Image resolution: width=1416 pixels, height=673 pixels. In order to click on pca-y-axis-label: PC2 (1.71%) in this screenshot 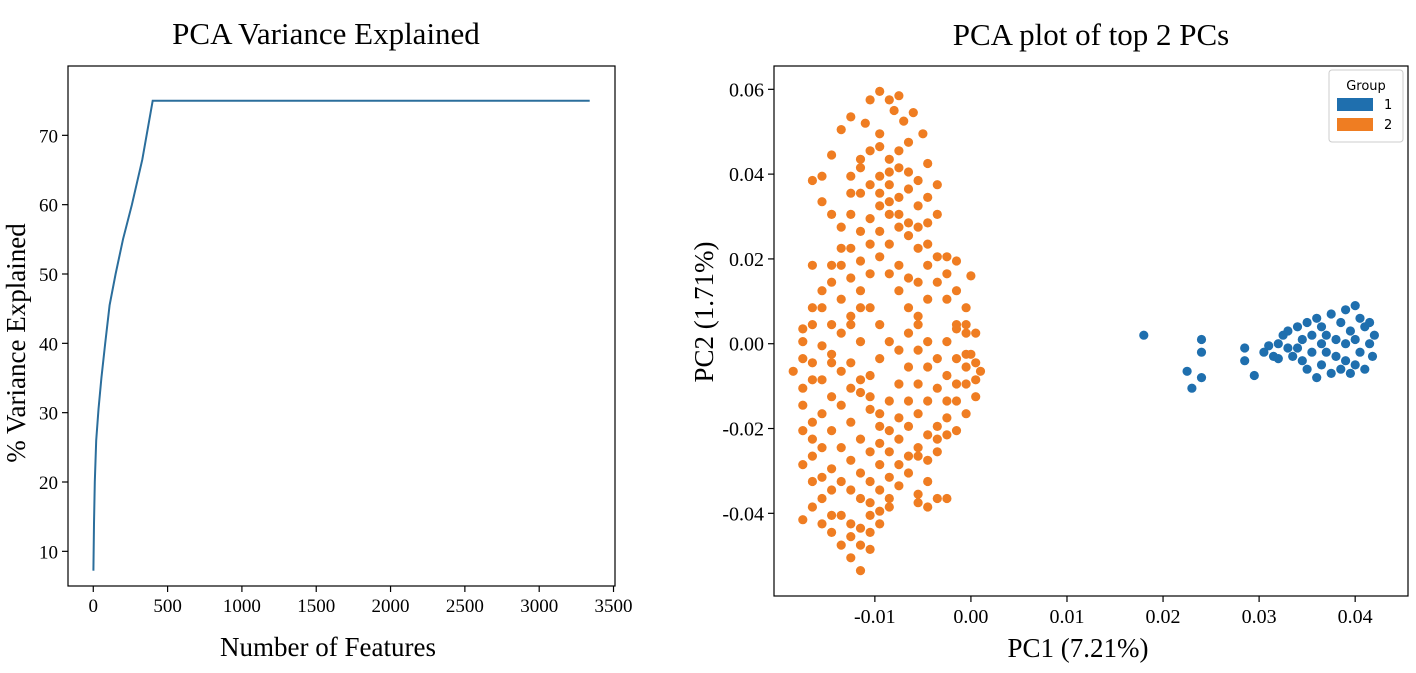, I will do `click(704, 312)`.